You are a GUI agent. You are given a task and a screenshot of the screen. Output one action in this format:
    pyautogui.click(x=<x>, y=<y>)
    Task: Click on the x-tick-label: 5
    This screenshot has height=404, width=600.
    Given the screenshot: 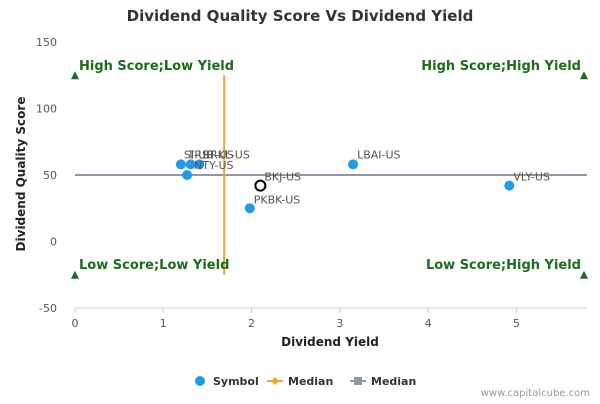 What is the action you would take?
    pyautogui.click(x=516, y=323)
    